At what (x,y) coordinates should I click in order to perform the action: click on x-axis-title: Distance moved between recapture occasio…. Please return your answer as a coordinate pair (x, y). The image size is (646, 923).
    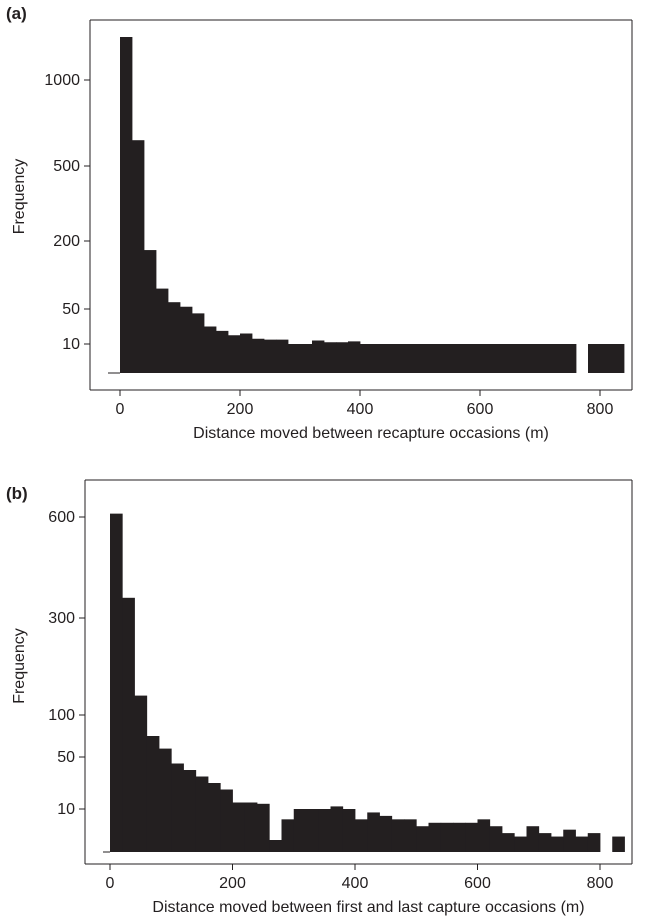
    Looking at the image, I should click on (371, 433).